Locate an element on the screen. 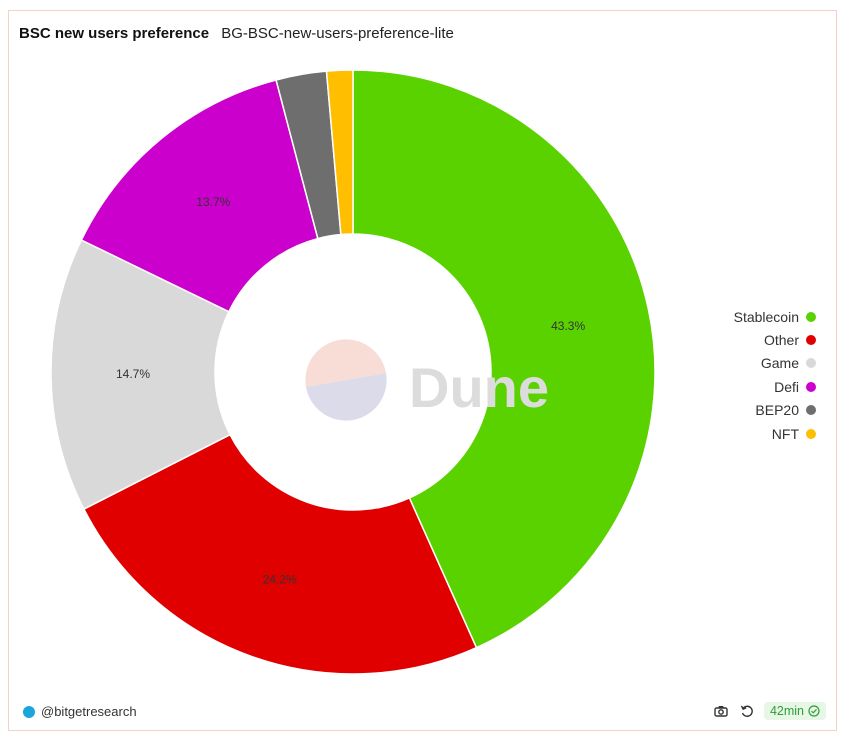 This screenshot has height=743, width=846. legend-item-stablecoin: Stablecoin is located at coordinates (775, 316).